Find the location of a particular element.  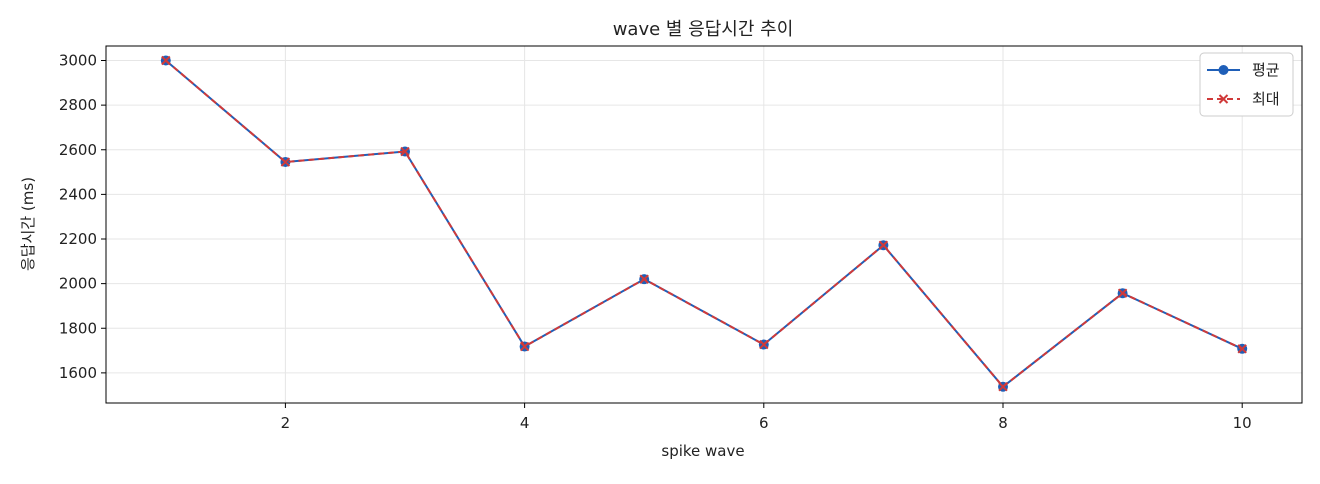

y-tick-label: 3000 is located at coordinates (78, 61).